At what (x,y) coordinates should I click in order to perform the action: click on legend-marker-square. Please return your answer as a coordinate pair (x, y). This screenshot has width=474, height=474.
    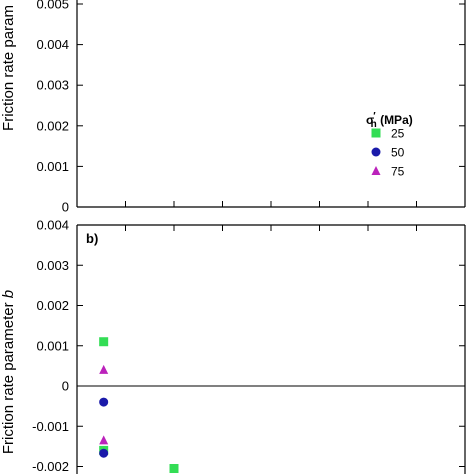
    Looking at the image, I should click on (376, 133).